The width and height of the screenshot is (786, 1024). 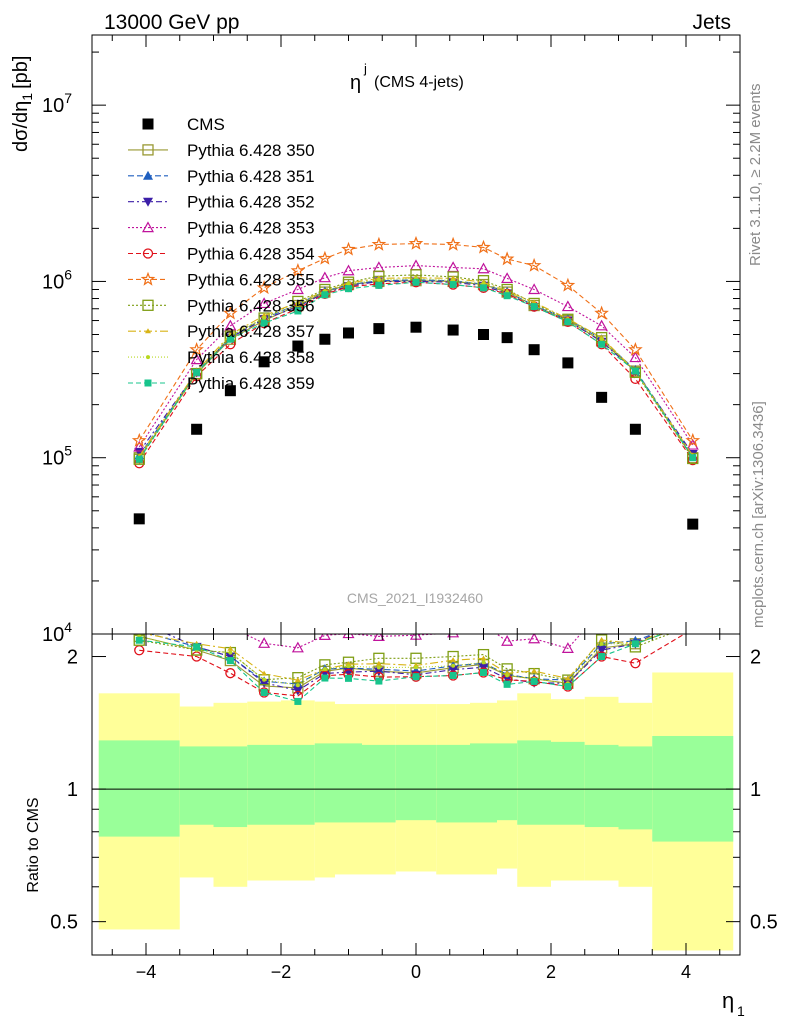 I want to click on ratio-y-tick-label-right: 2, so click(x=755, y=658).